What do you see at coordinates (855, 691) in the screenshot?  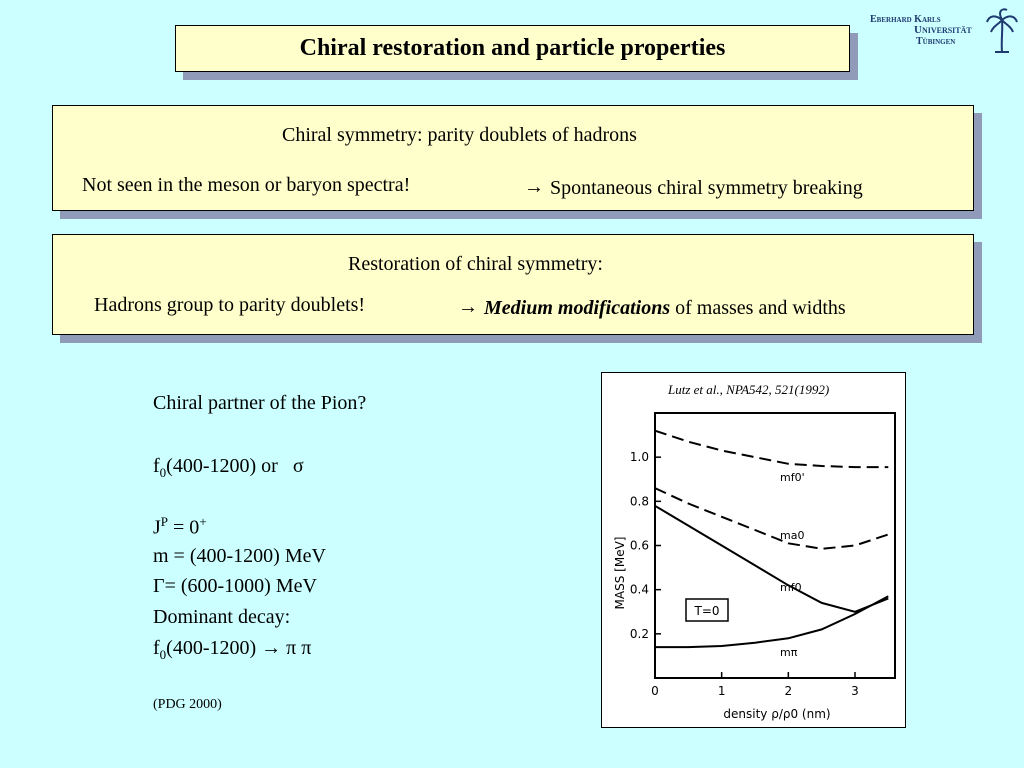 I see `x-tick-label: 3` at bounding box center [855, 691].